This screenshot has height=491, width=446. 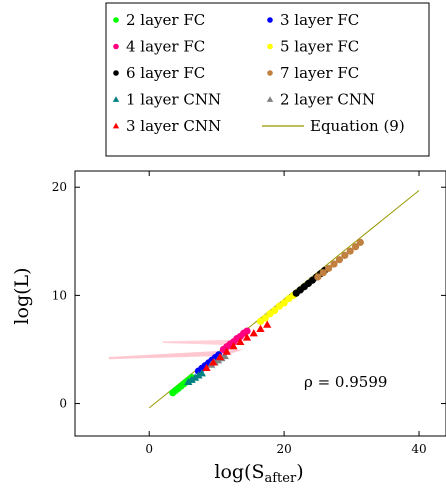 What do you see at coordinates (224, 355) in the screenshot?
I see `point-2-layer-cnn` at bounding box center [224, 355].